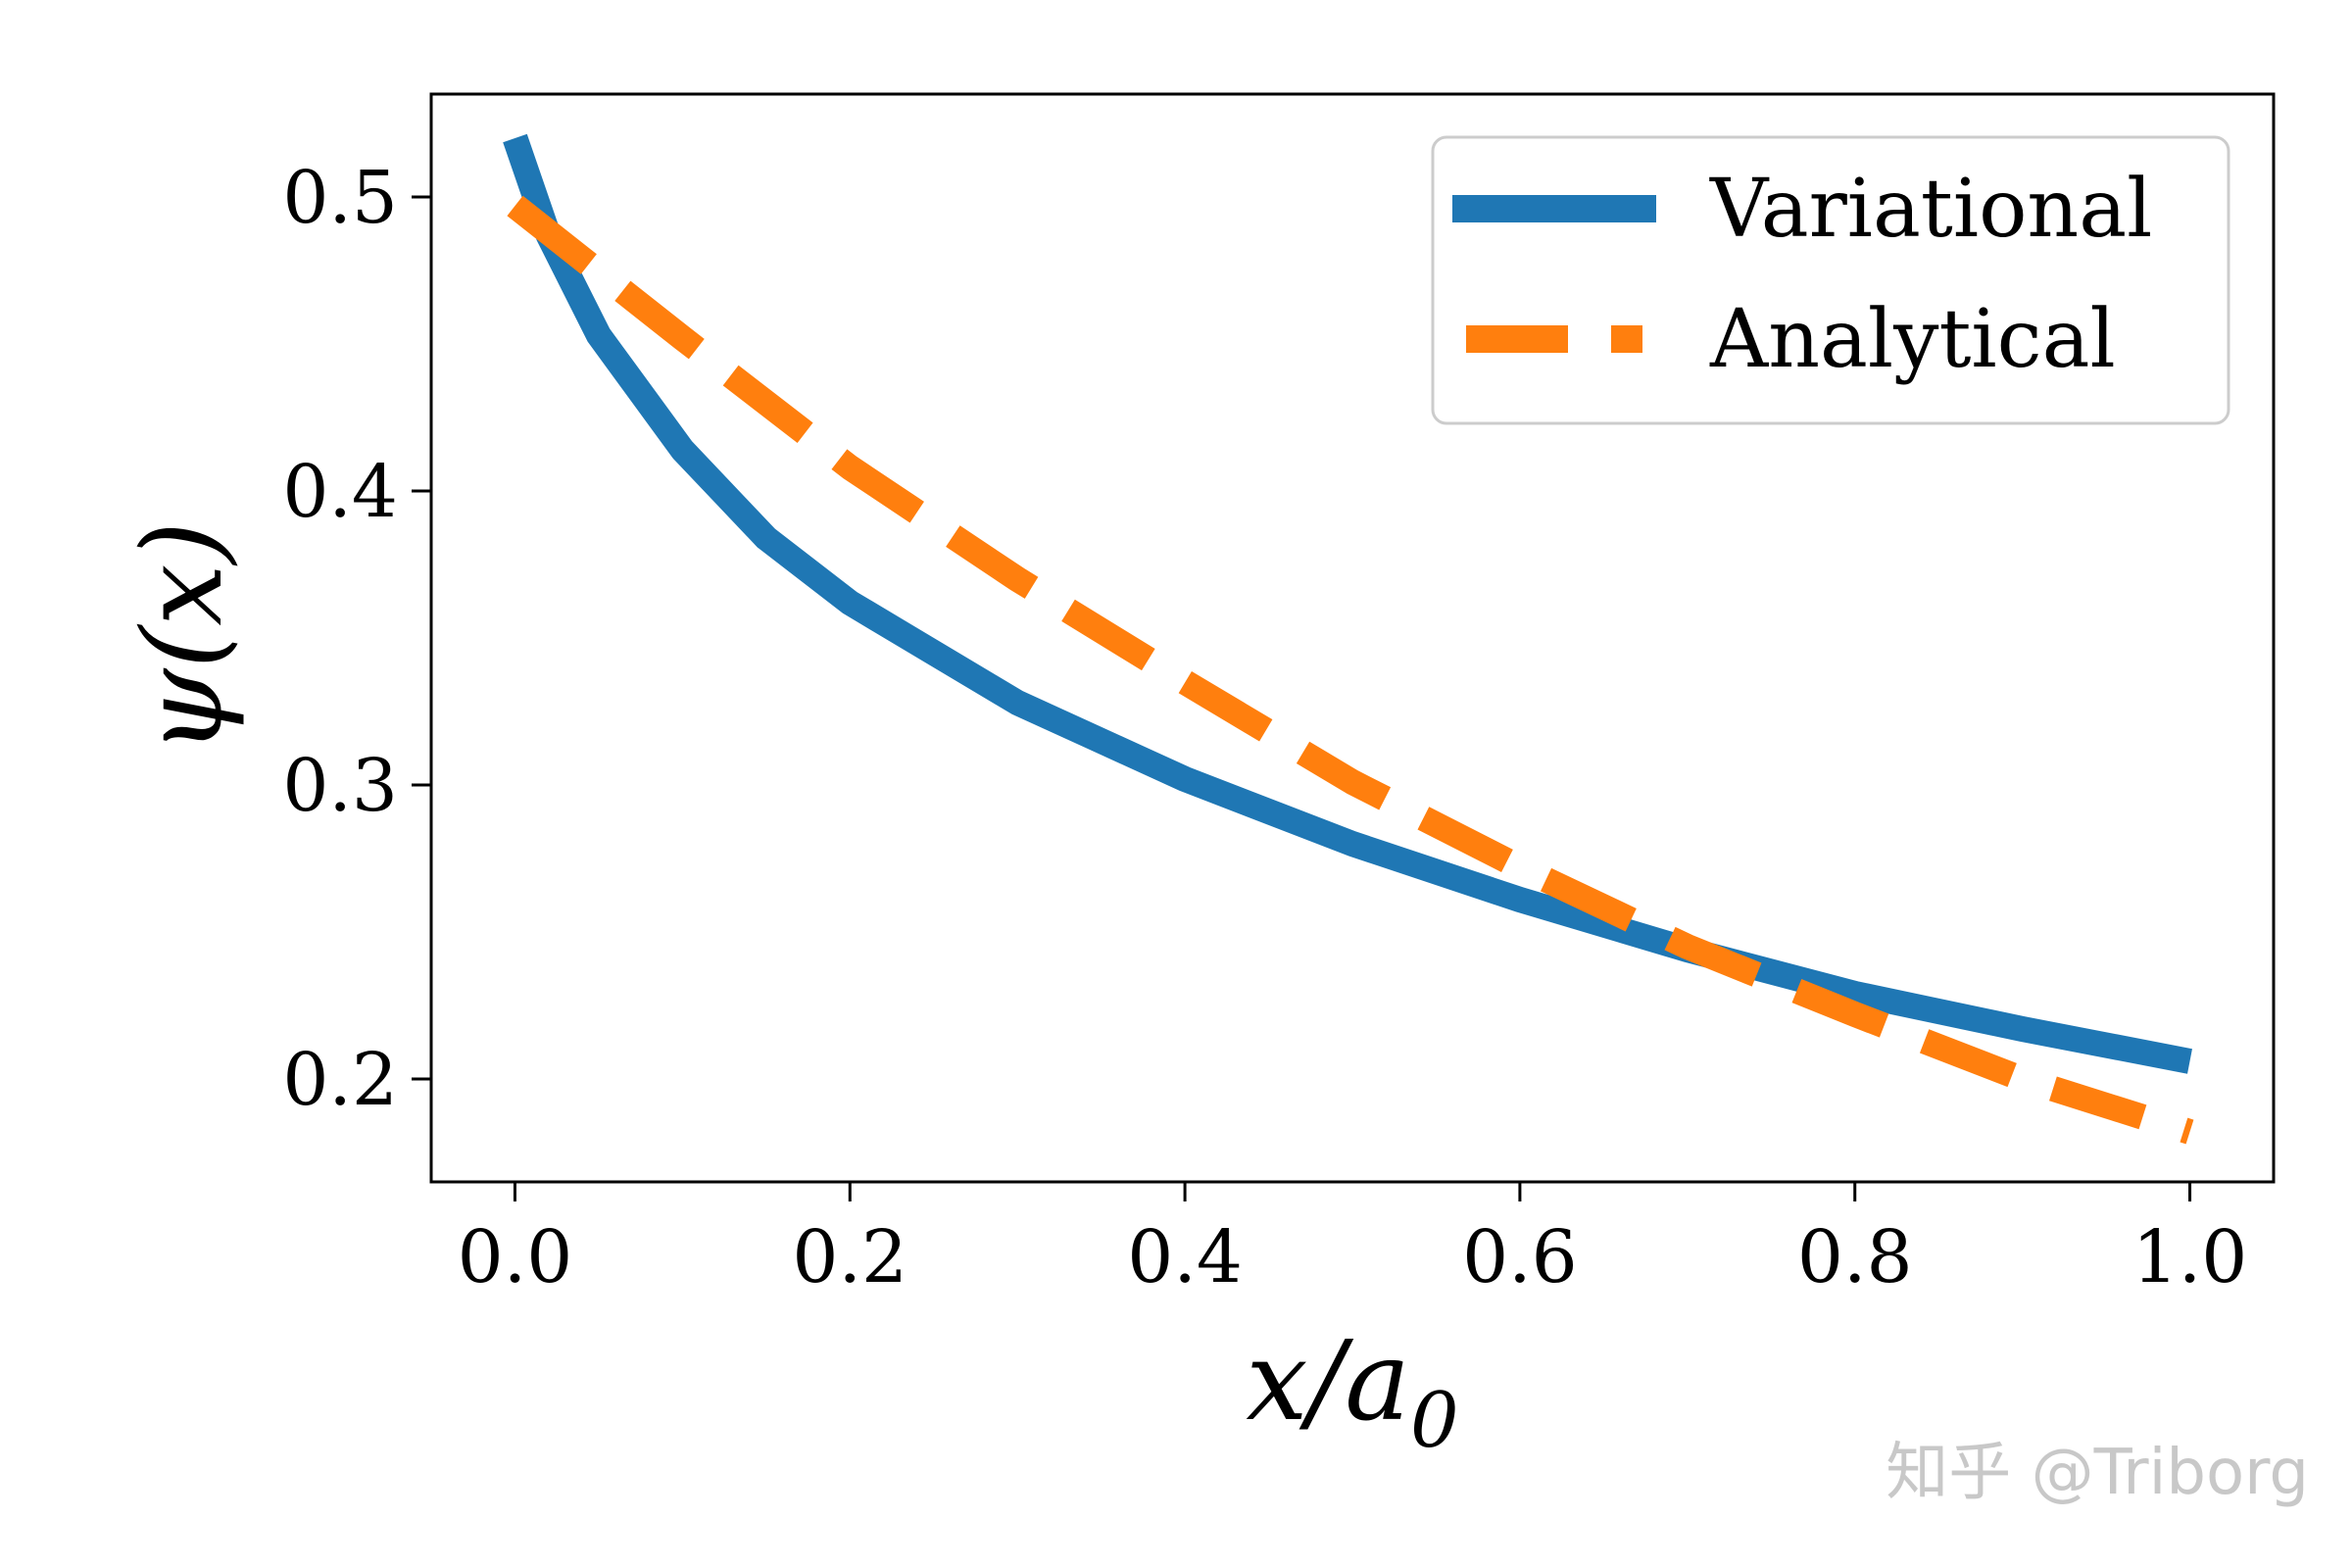 Image resolution: width=2352 pixels, height=1568 pixels. I want to click on y-tick-label: 0.4, so click(340, 492).